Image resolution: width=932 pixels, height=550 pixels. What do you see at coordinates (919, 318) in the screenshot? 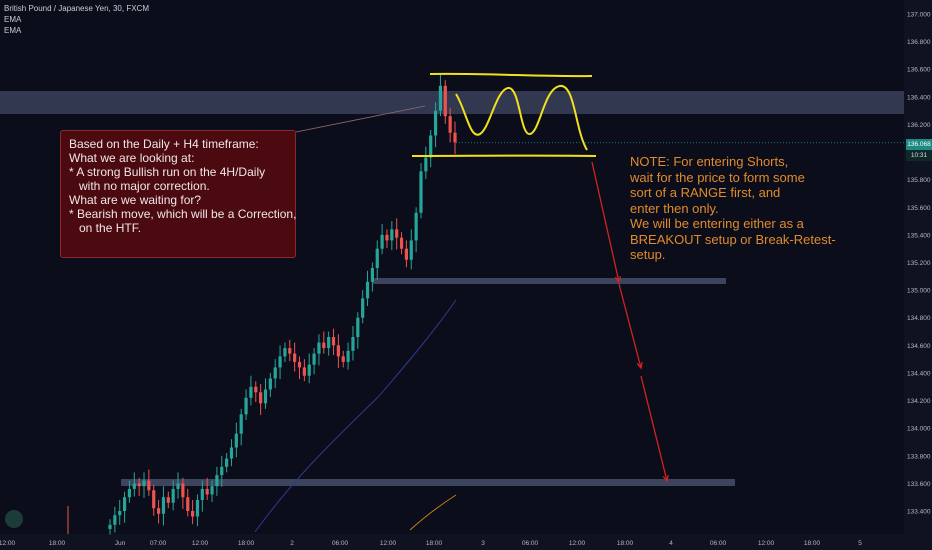
I see `price-tick-label: 134.800` at bounding box center [919, 318].